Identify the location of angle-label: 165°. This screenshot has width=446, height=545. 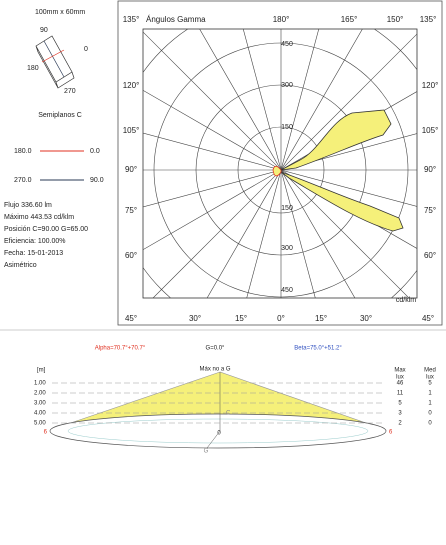
(349, 19).